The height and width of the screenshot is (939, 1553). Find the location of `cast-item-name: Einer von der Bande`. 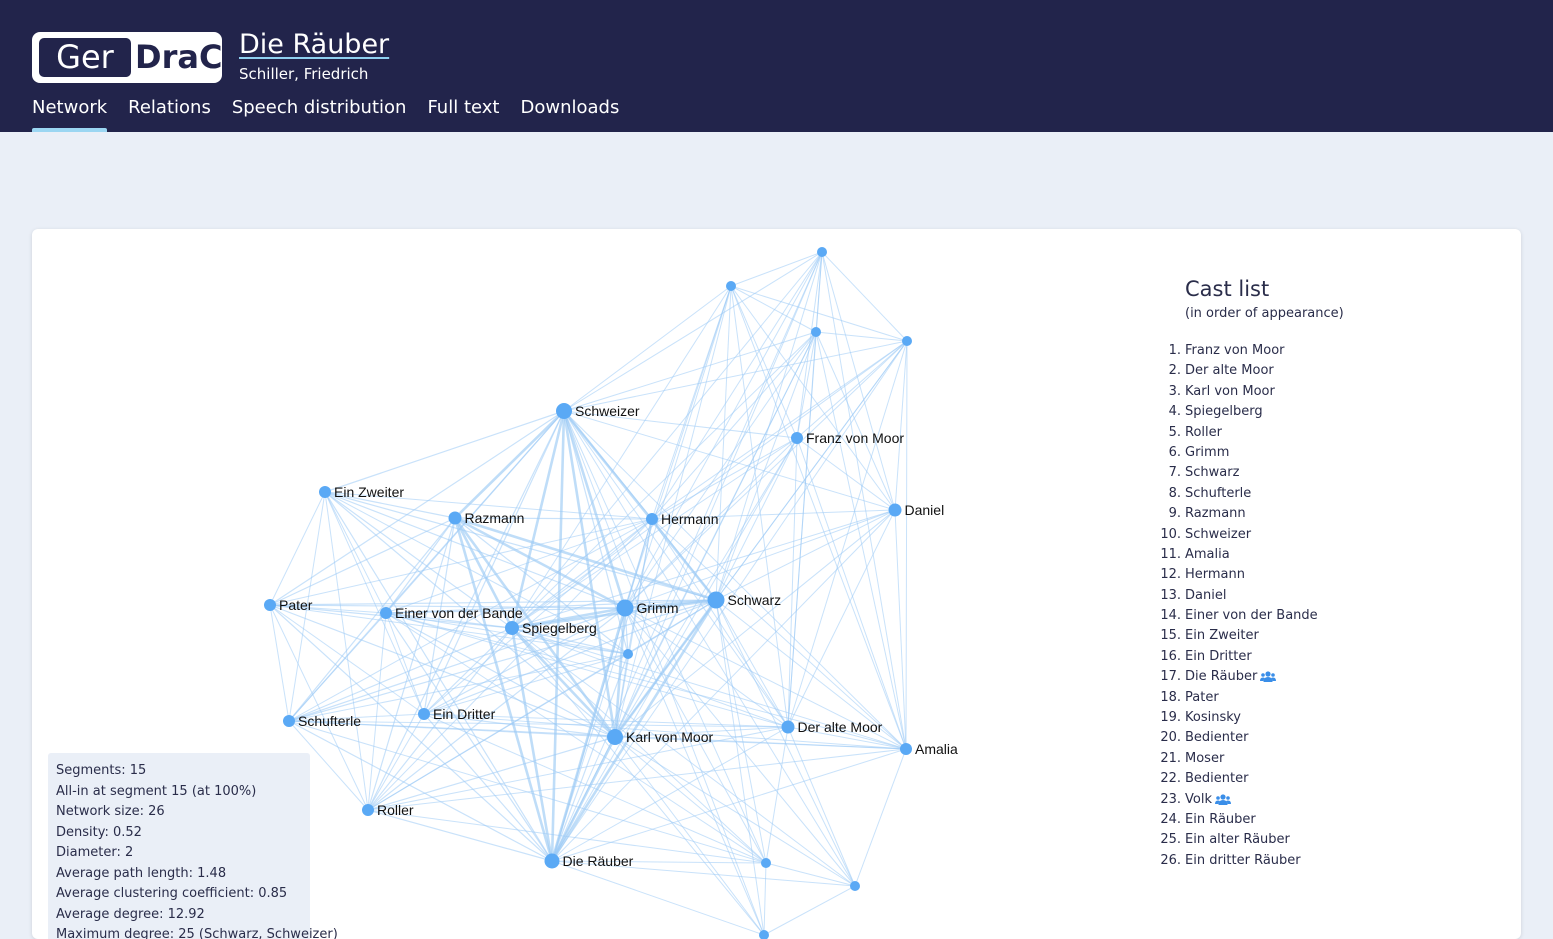

cast-item-name: Einer von der Bande is located at coordinates (1251, 616).